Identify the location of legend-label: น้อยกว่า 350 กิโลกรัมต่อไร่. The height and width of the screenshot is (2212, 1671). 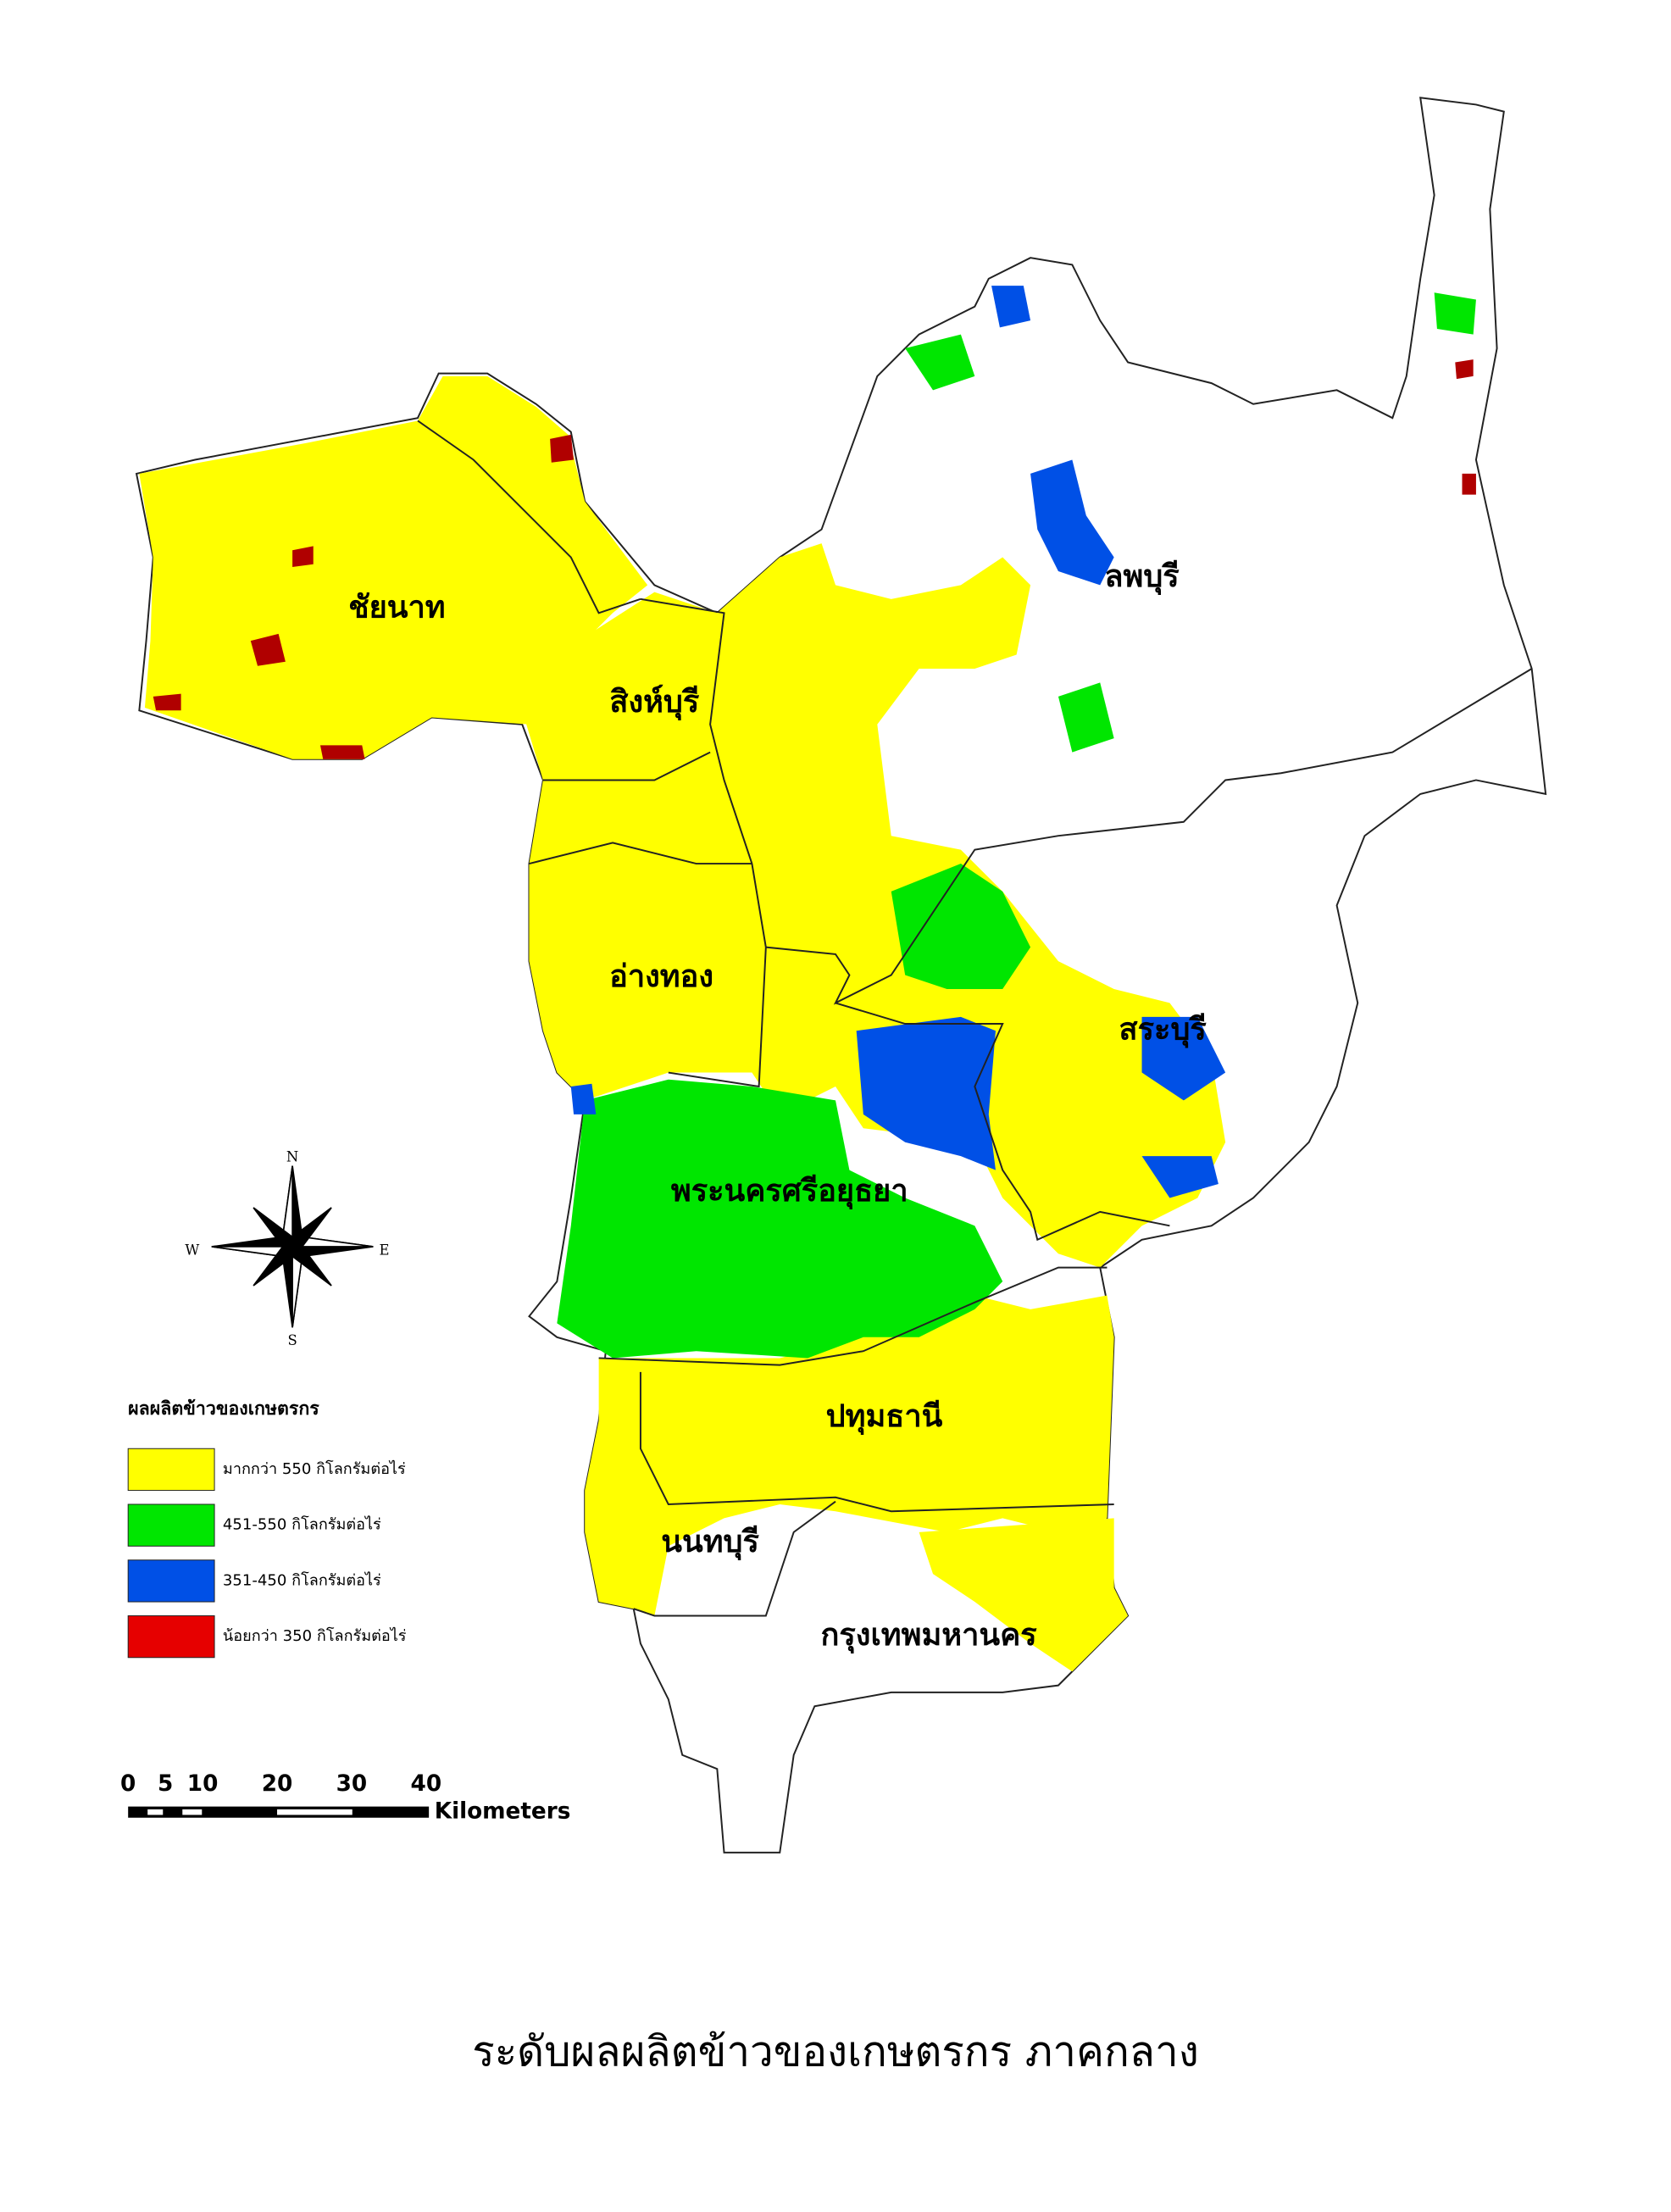
(315, 1635).